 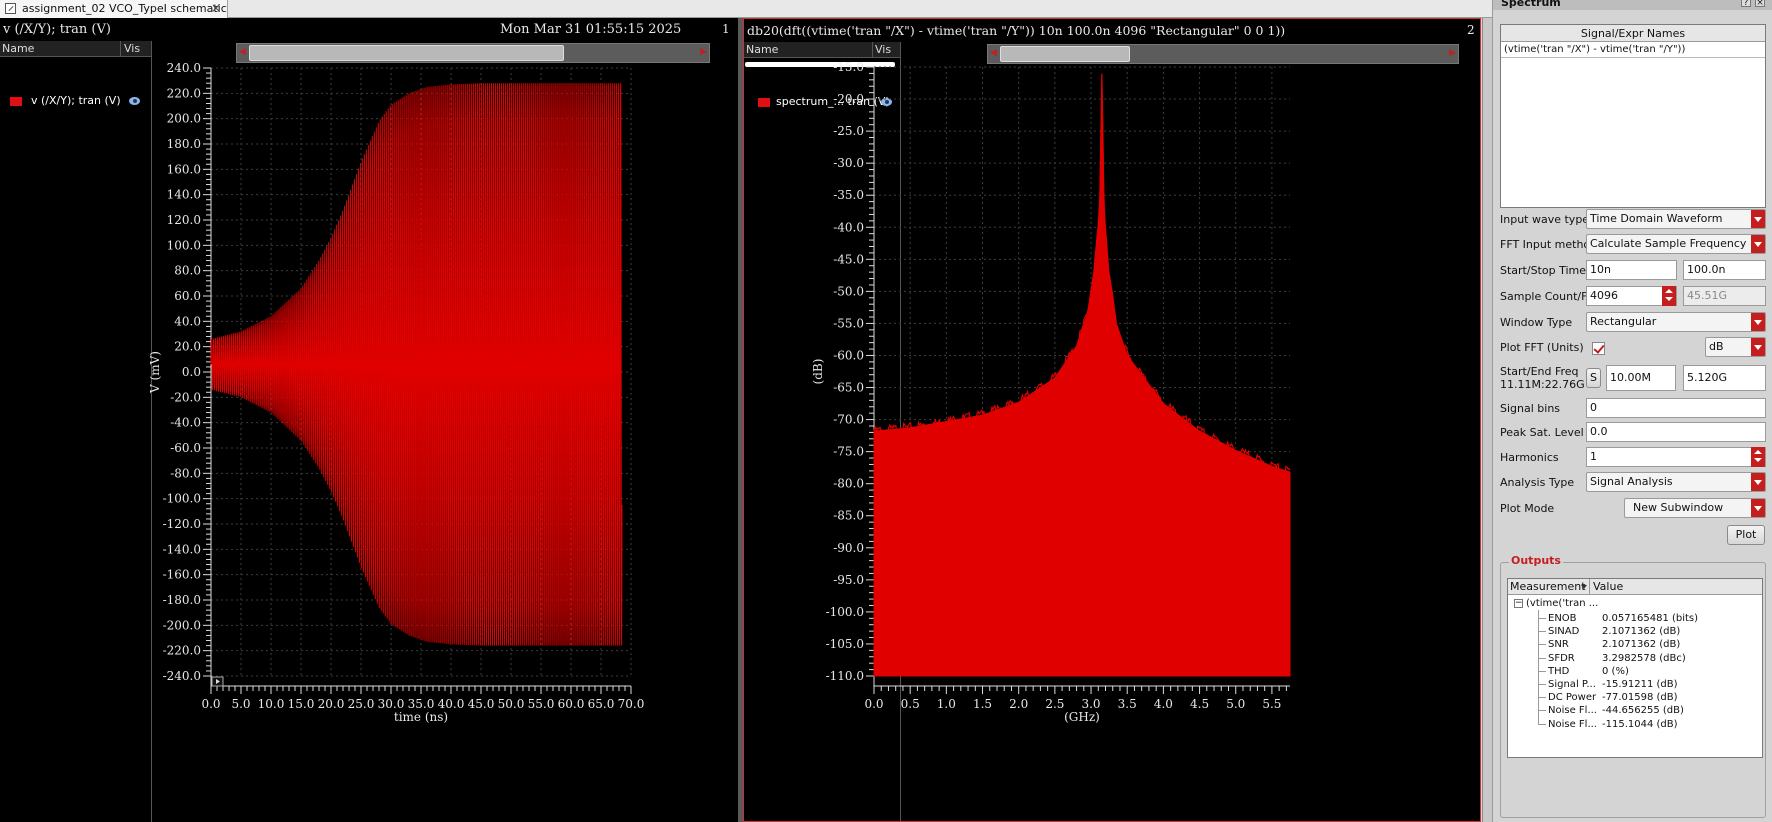 I want to click on harmonics-stepper: 1, so click(x=1676, y=457).